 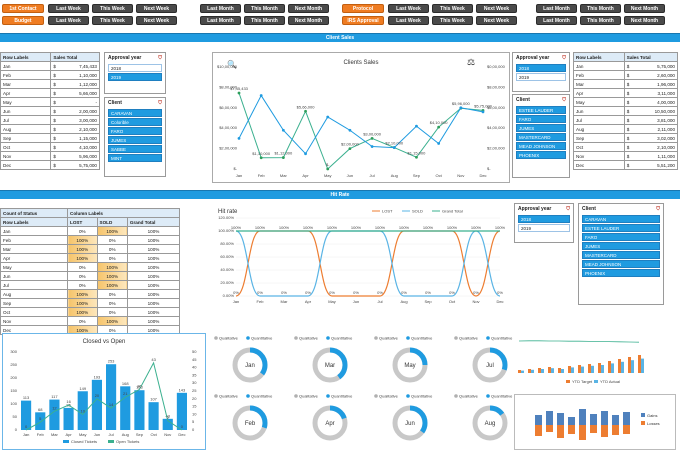 I want to click on legend-label: Qualitative, so click(x=389, y=338).